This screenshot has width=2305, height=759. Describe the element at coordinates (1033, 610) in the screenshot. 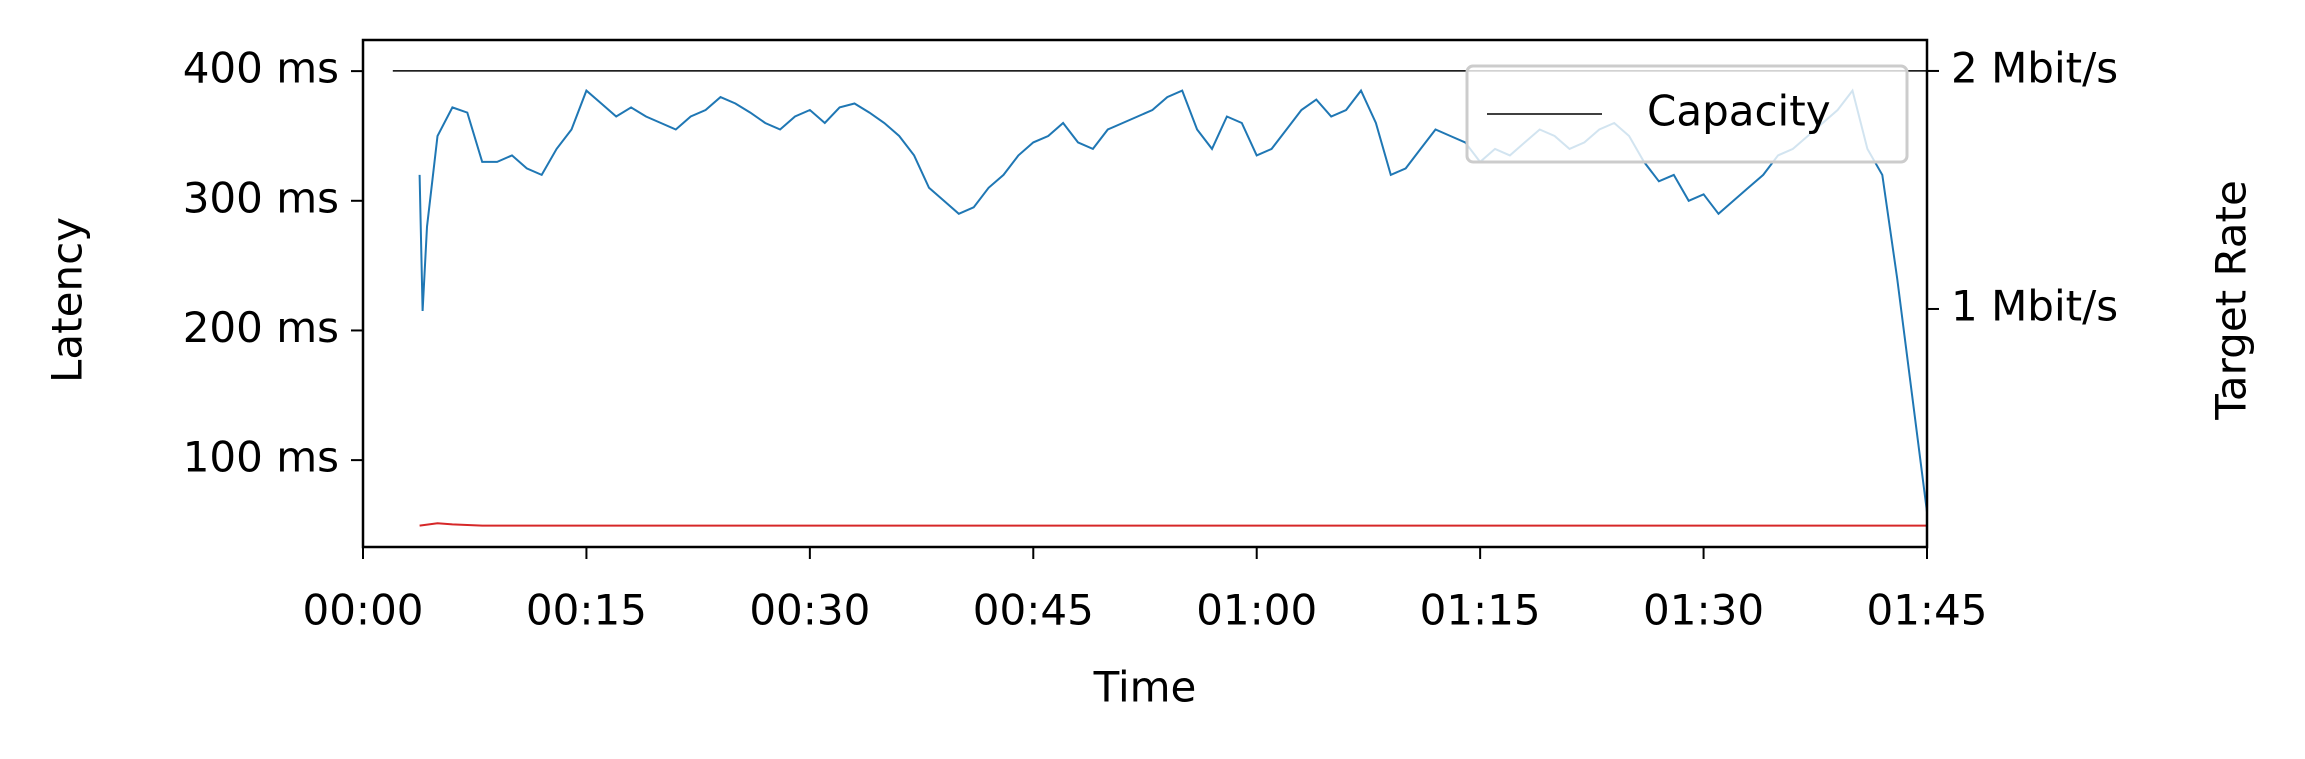

I see `x-tick-label: 00:45` at that location.